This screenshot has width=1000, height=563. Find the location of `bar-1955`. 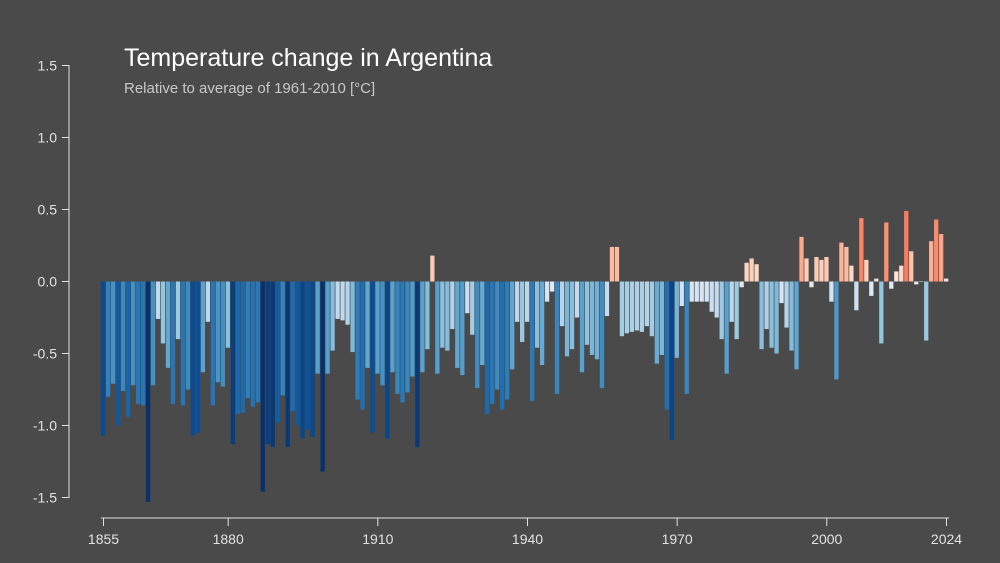

bar-1955 is located at coordinates (602, 335).